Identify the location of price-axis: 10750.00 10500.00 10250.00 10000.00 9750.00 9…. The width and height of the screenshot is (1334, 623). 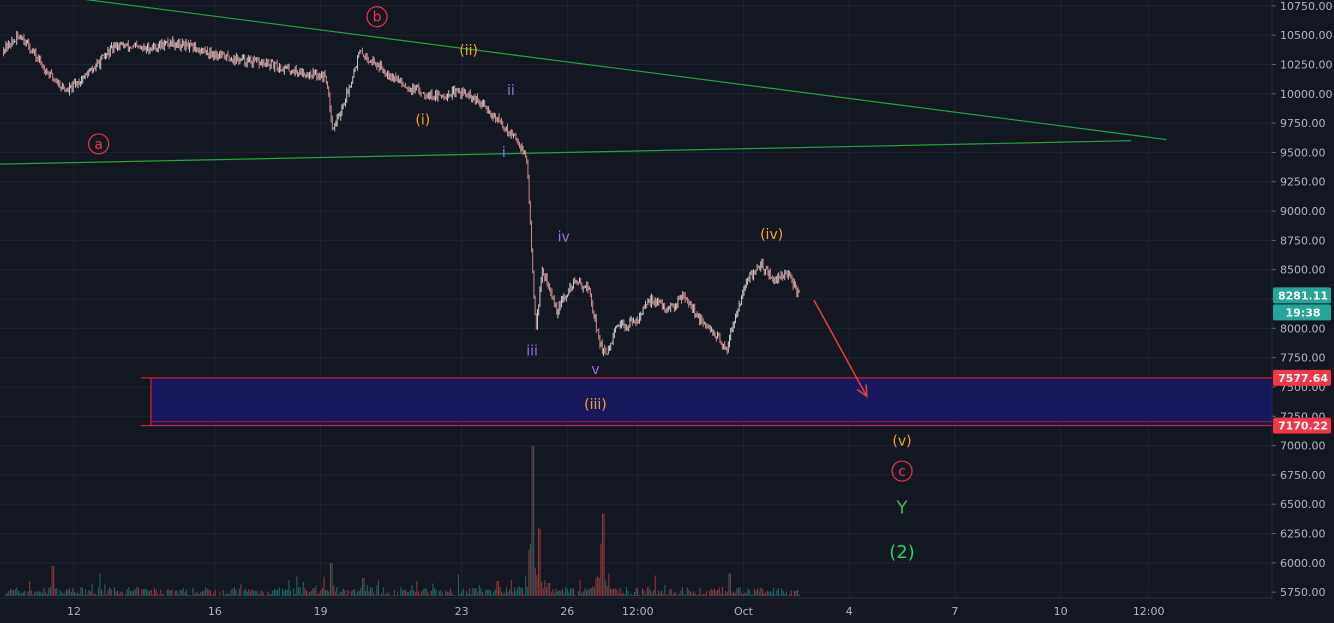
(1302, 311).